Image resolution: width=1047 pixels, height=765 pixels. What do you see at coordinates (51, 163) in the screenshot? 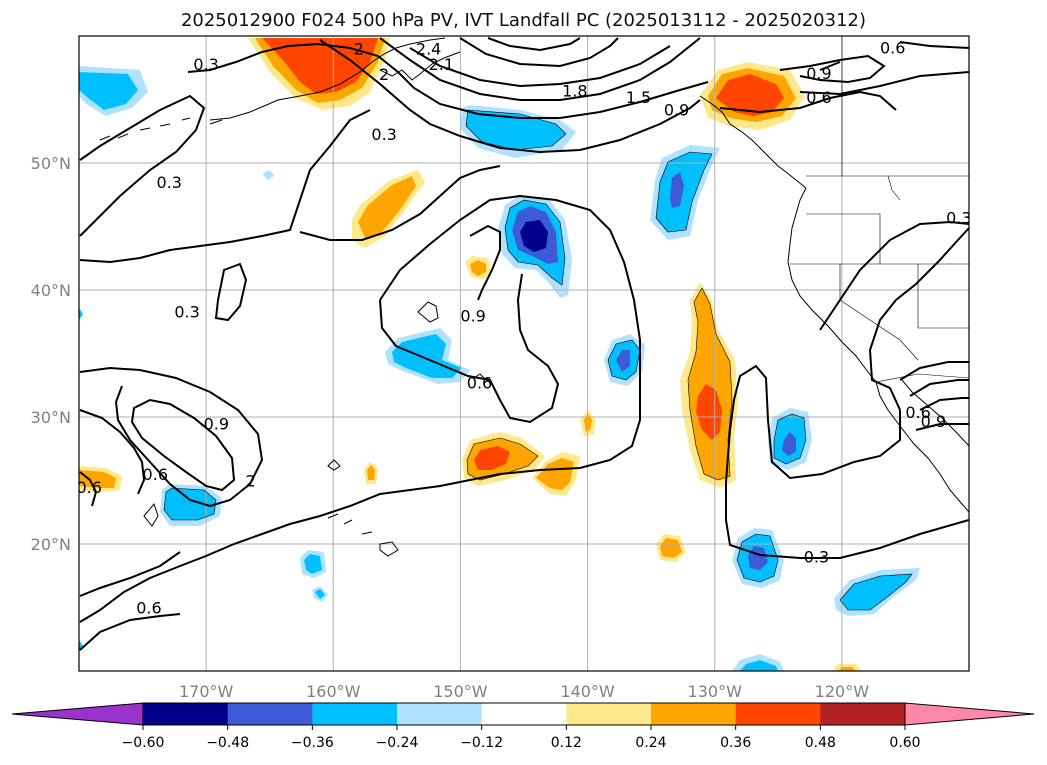
I see `latitude-tick-label: 50°N` at bounding box center [51, 163].